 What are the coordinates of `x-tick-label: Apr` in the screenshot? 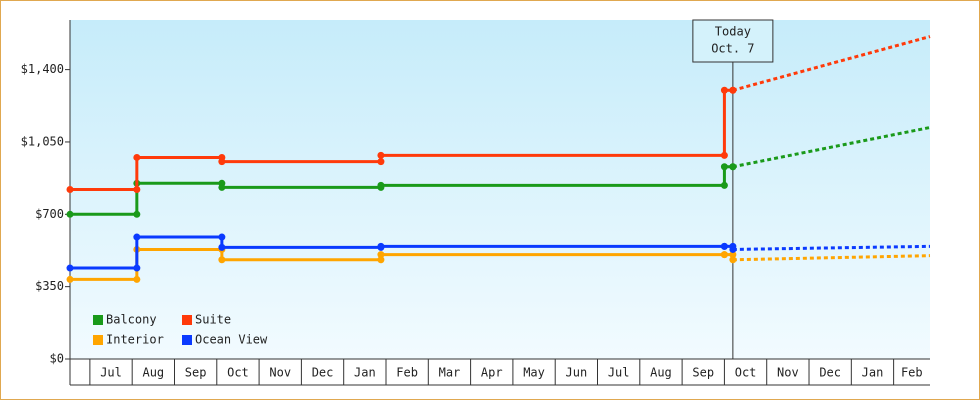 It's located at (492, 373).